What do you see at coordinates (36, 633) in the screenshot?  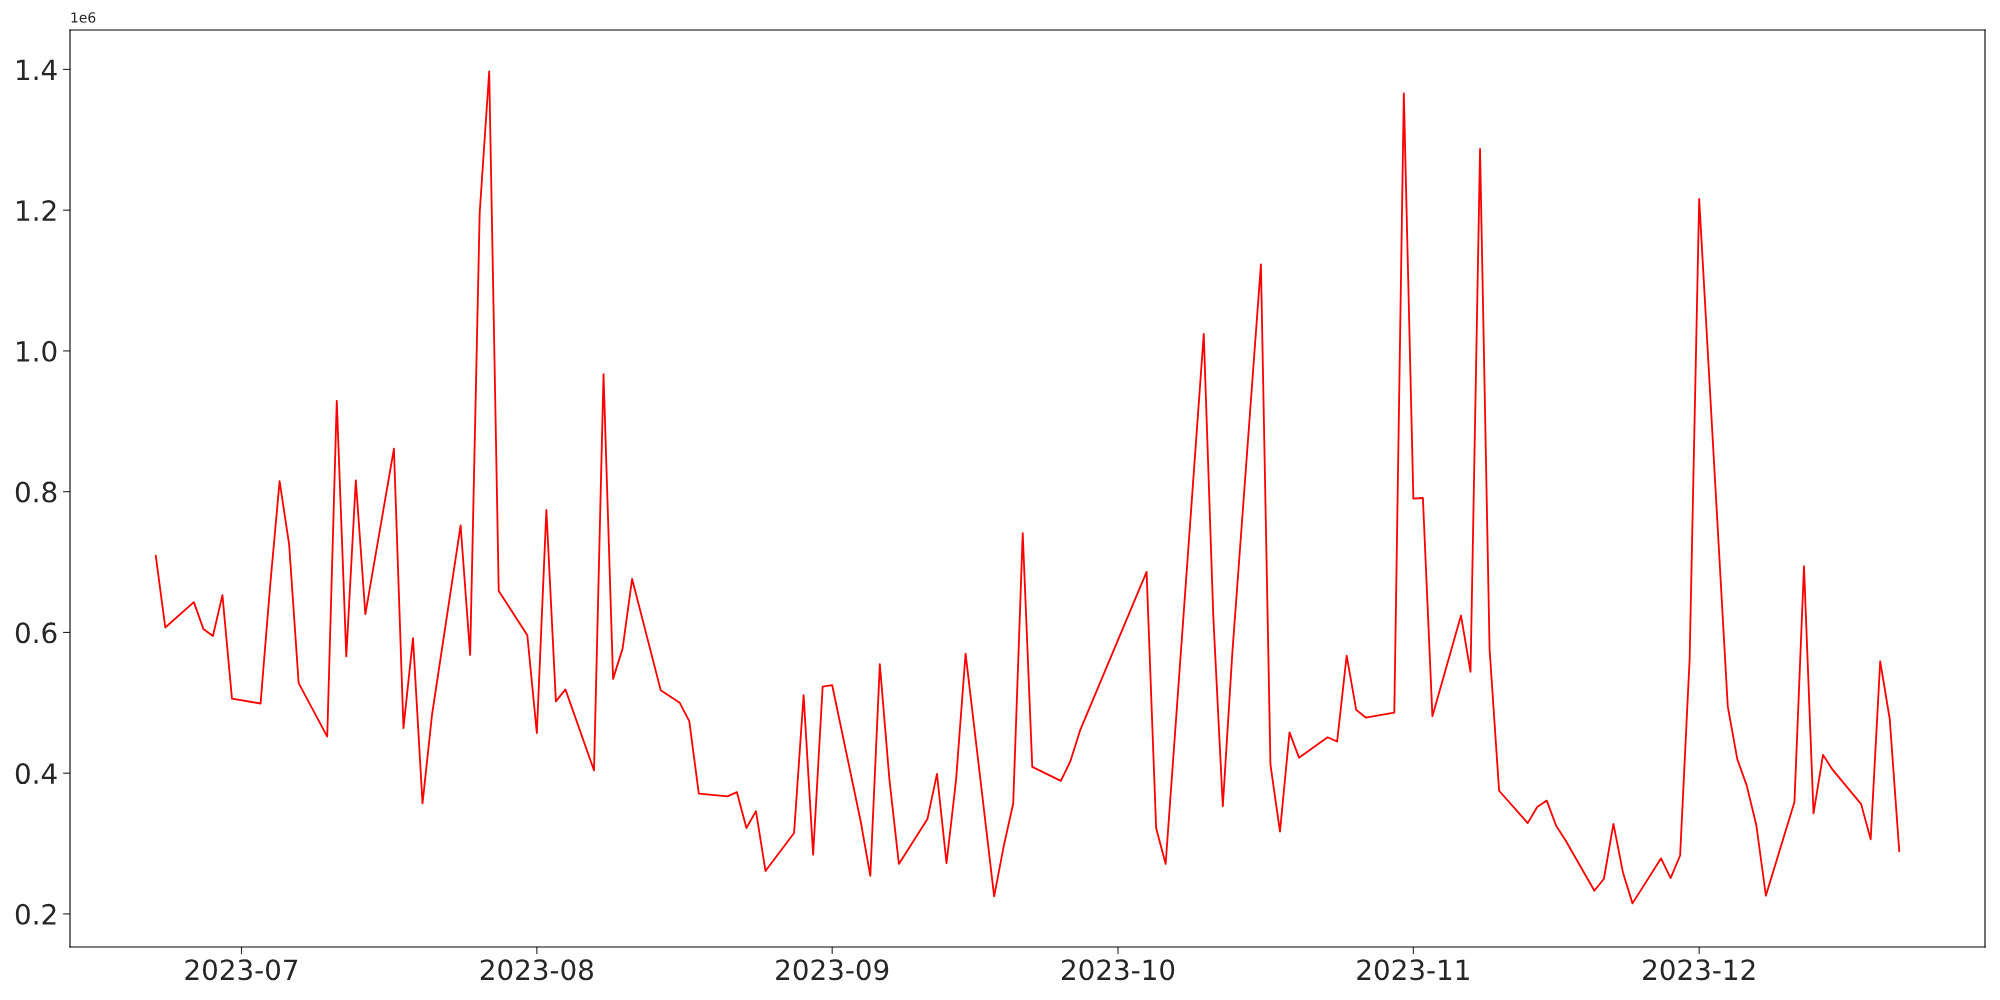 I see `y-tick-label: 0.6` at bounding box center [36, 633].